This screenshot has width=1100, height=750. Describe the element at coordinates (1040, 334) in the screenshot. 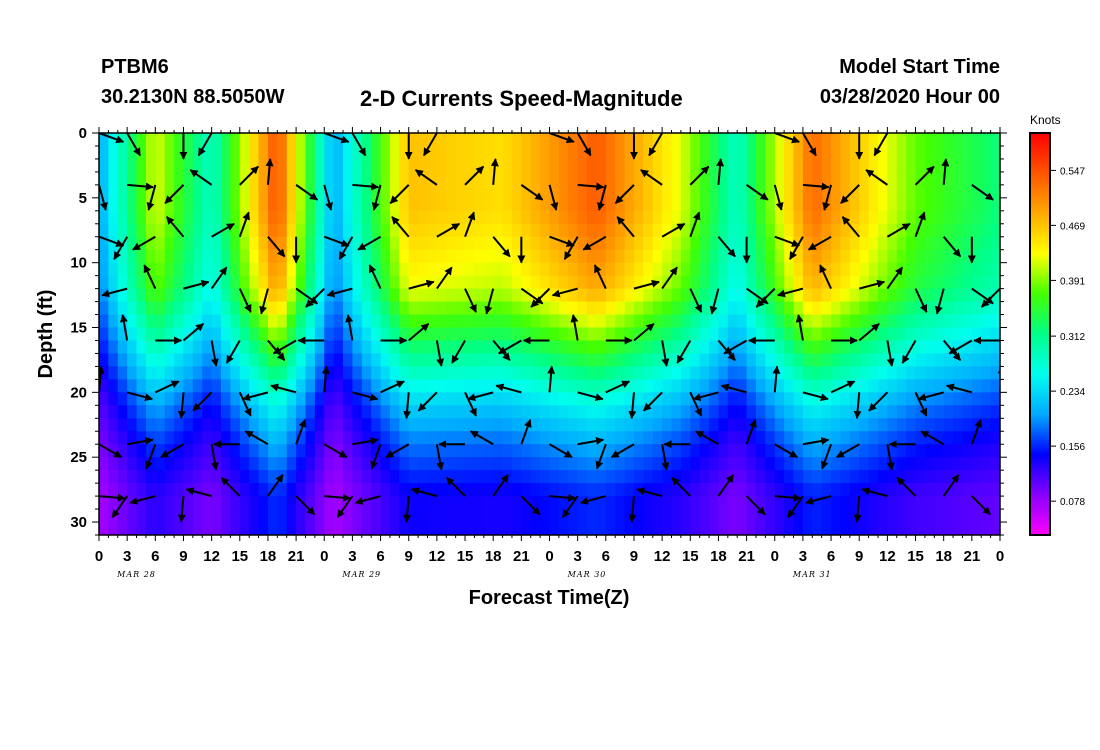

I see `colorbar-ramp` at that location.